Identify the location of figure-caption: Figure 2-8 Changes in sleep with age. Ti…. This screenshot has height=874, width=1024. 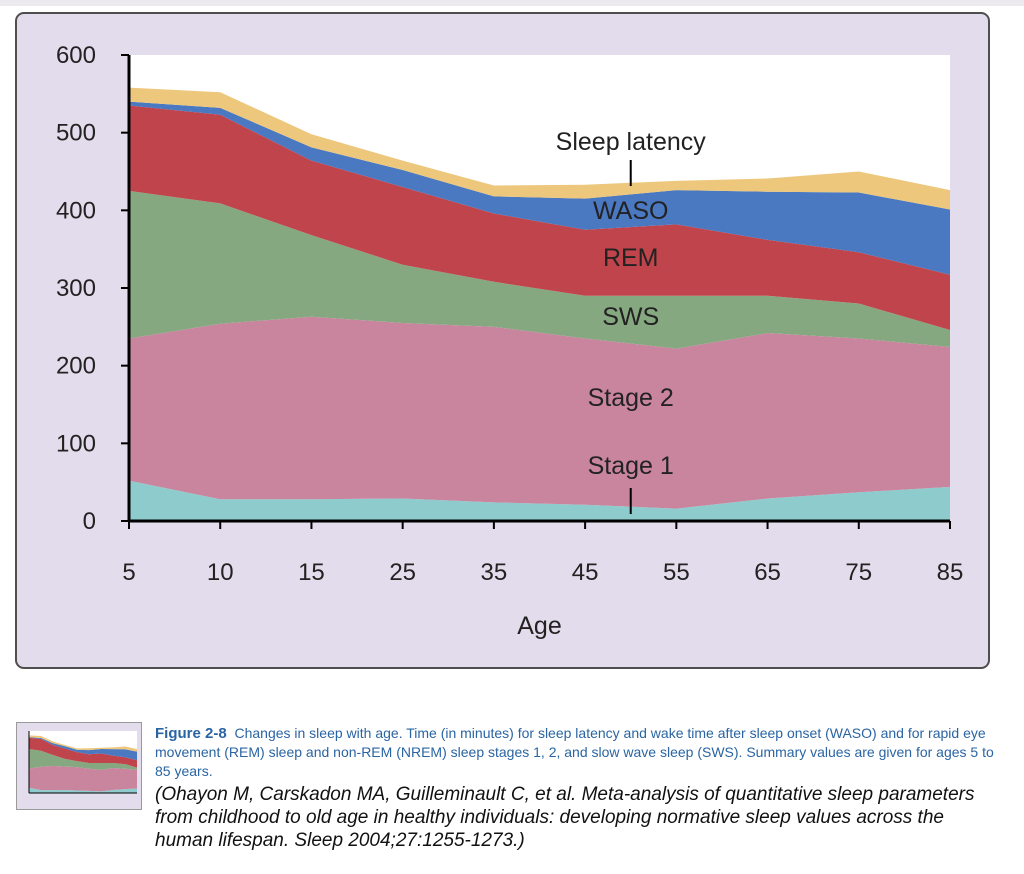
(580, 788).